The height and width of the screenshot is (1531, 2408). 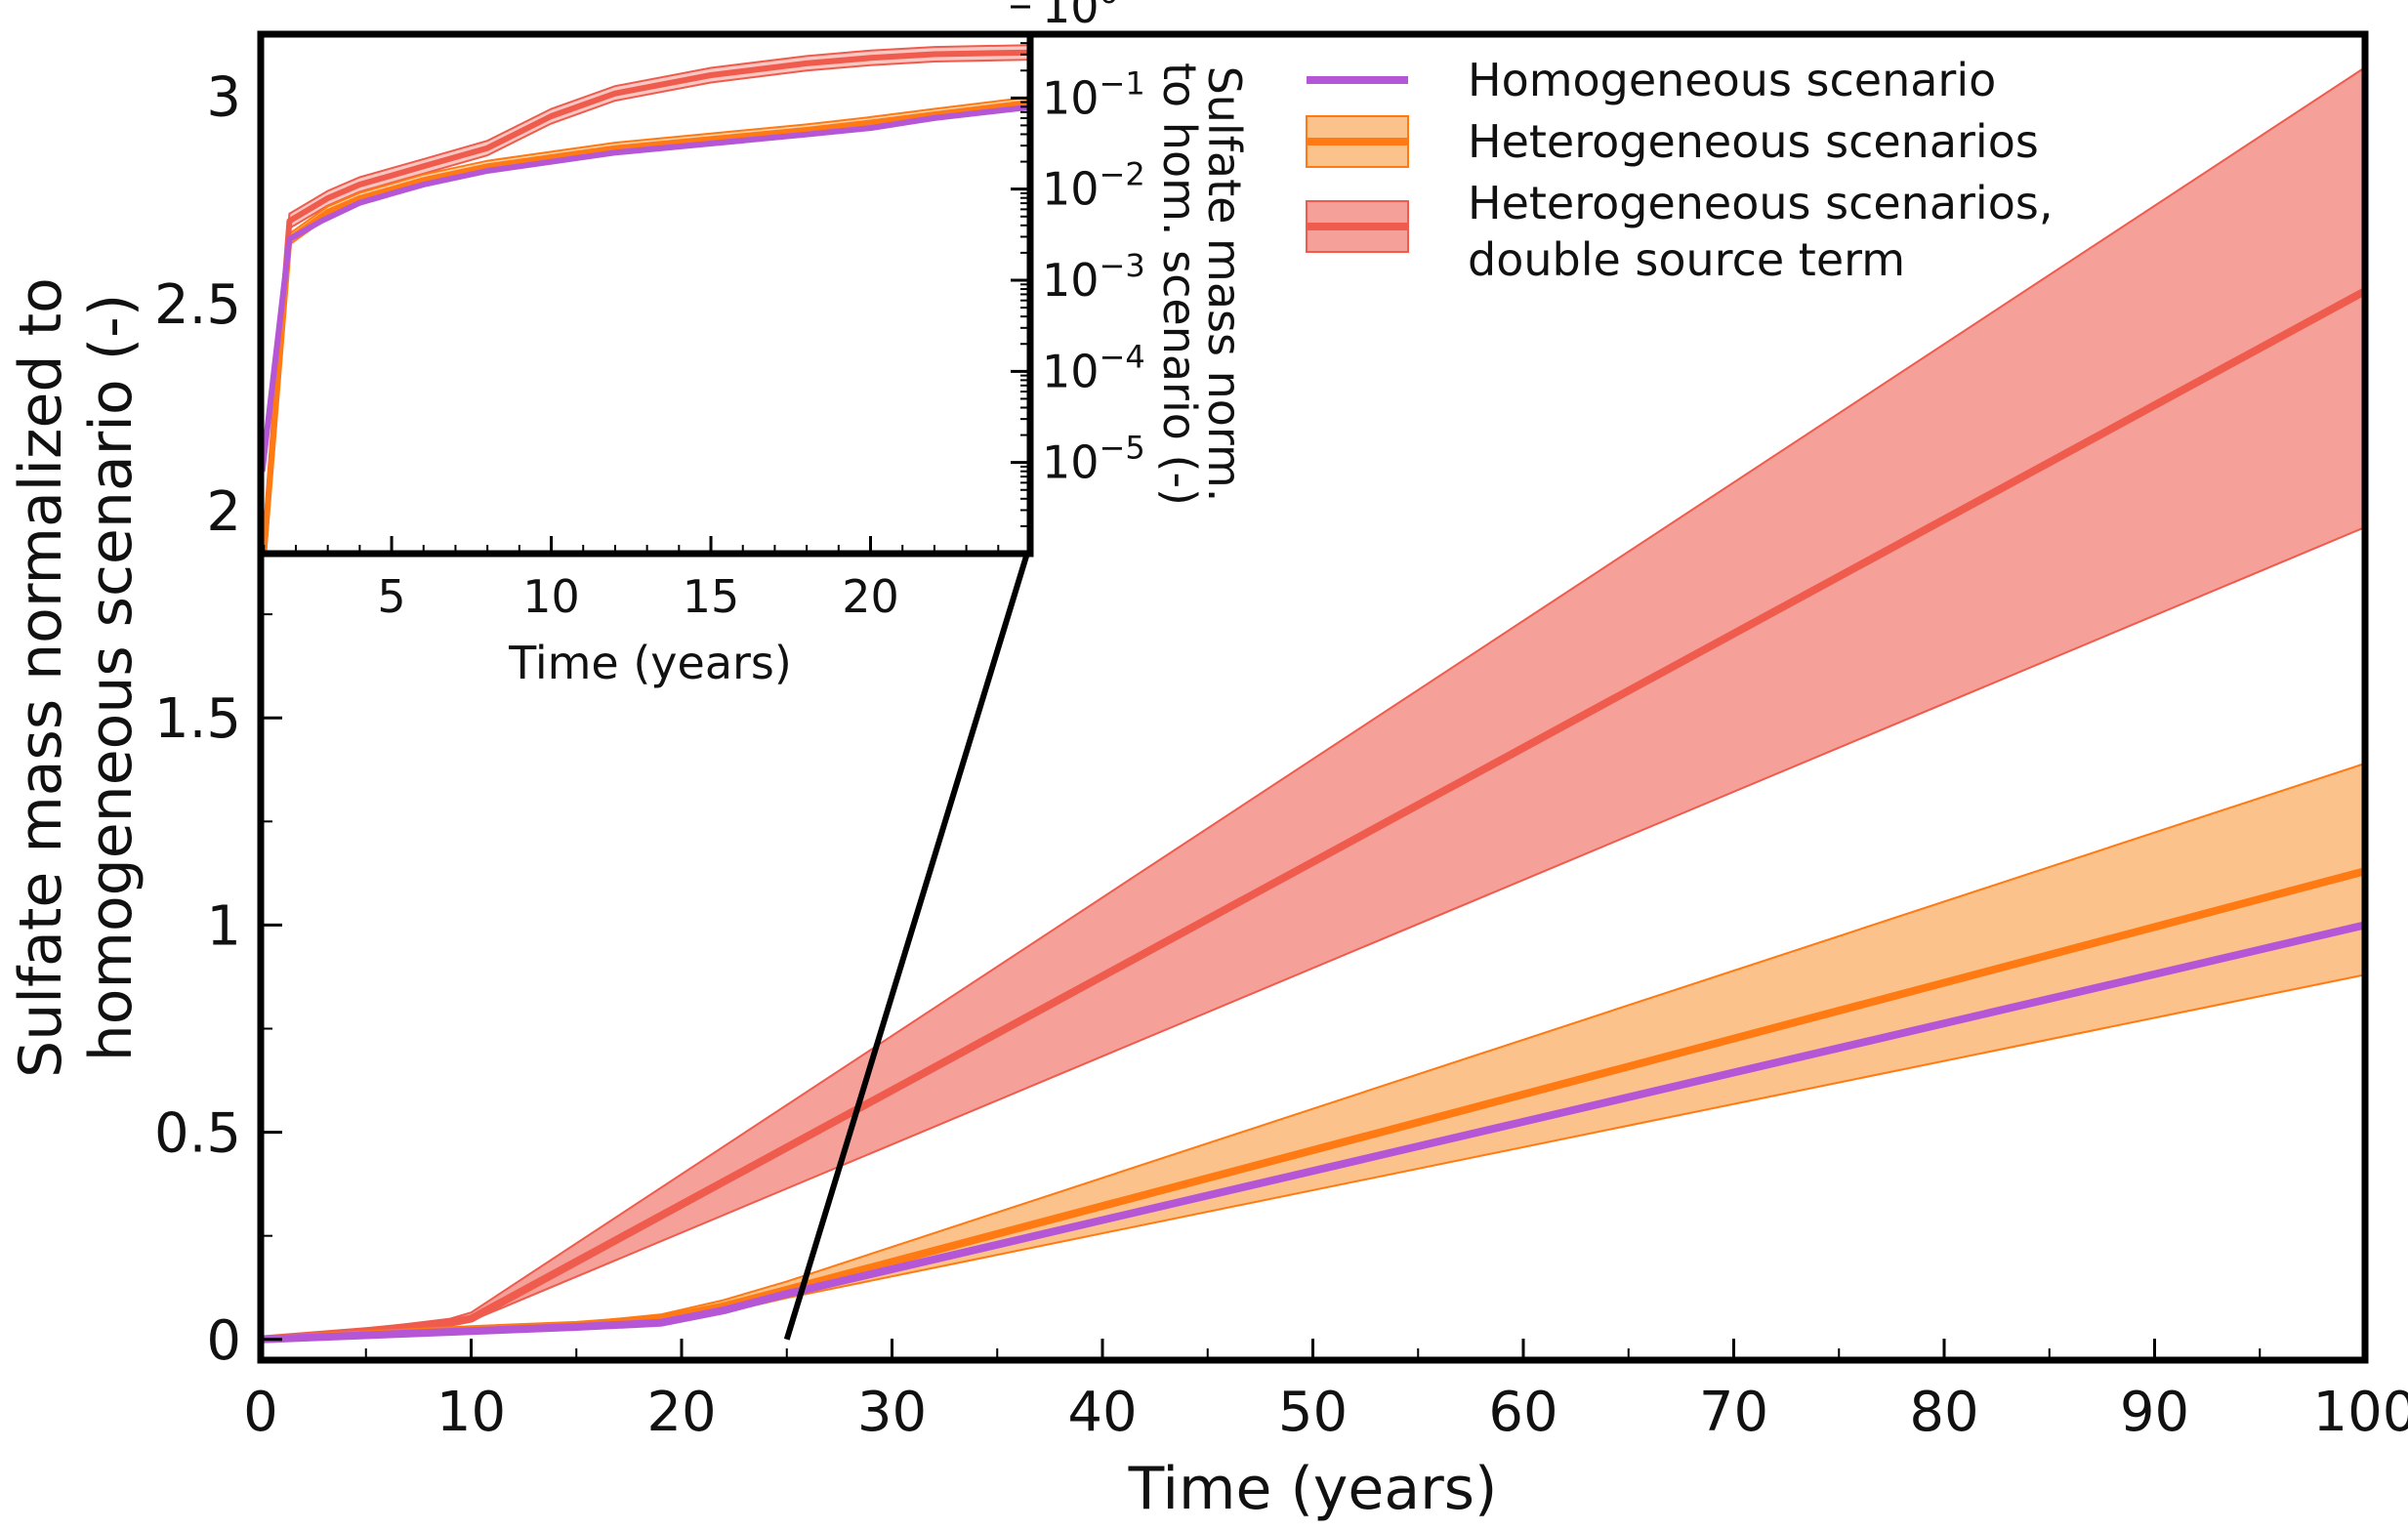 I want to click on inset-y-tick-label: 10⁻¹, so click(x=1093, y=94).